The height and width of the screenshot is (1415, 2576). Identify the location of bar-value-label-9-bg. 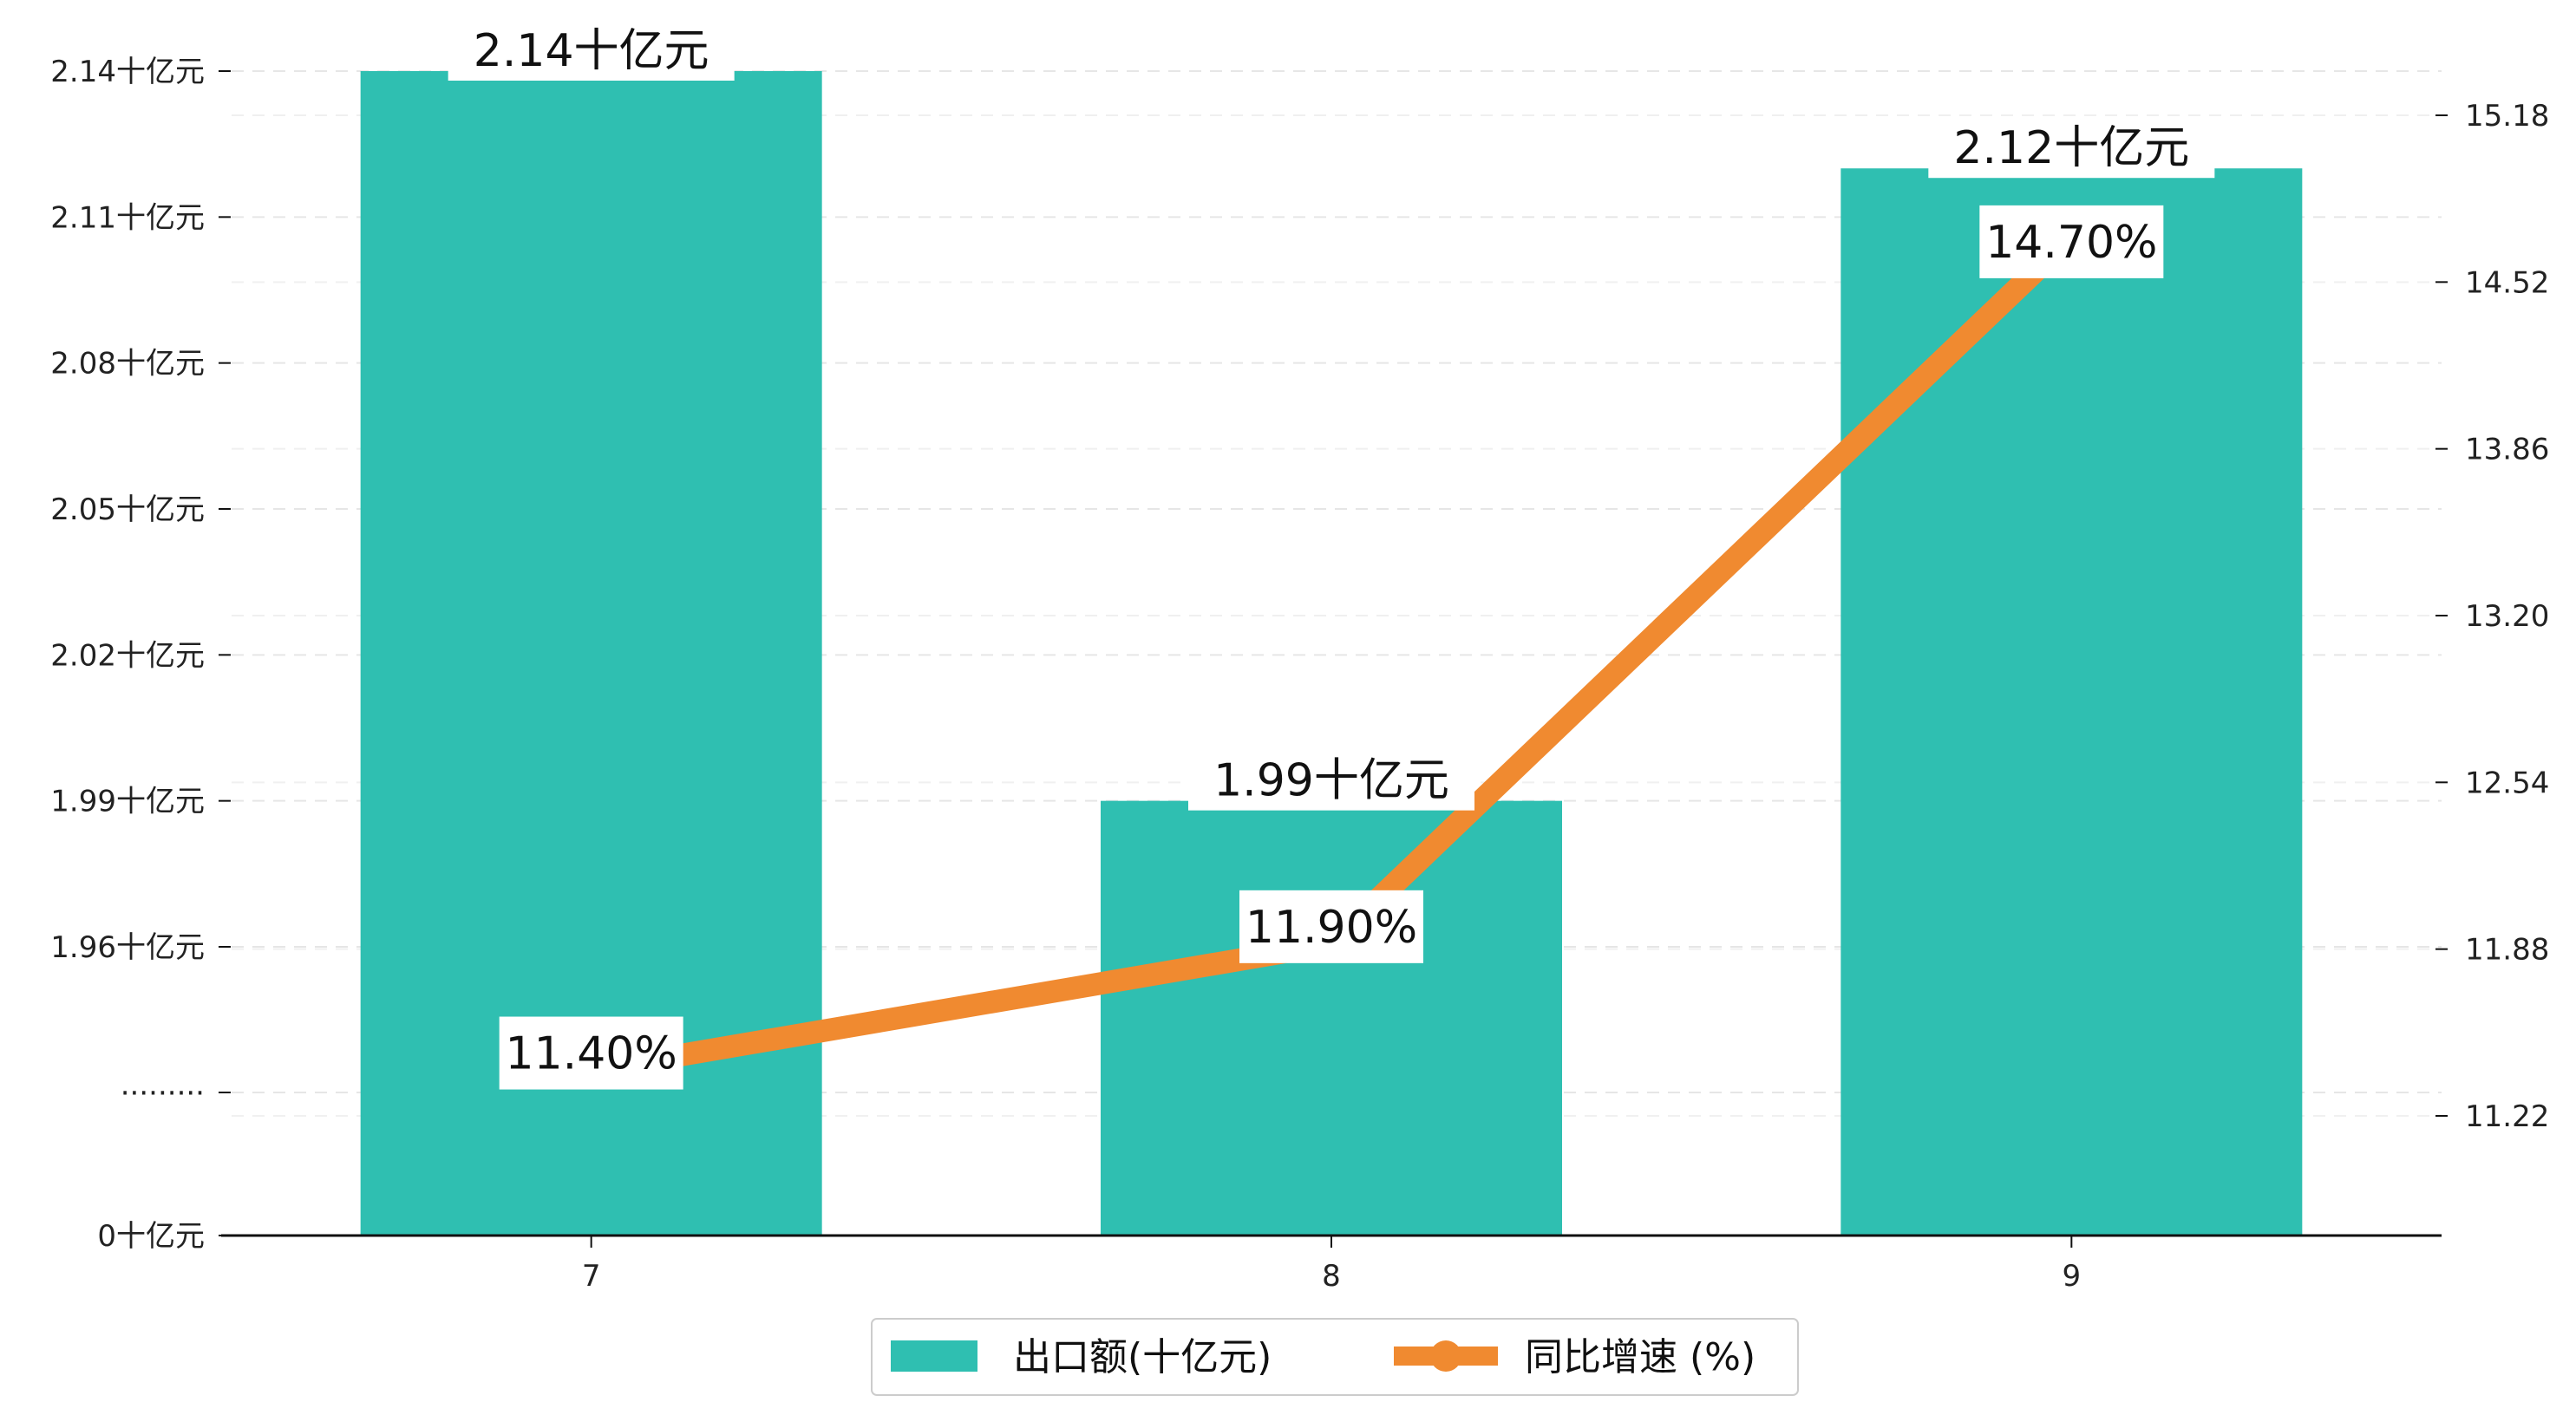
(2071, 148).